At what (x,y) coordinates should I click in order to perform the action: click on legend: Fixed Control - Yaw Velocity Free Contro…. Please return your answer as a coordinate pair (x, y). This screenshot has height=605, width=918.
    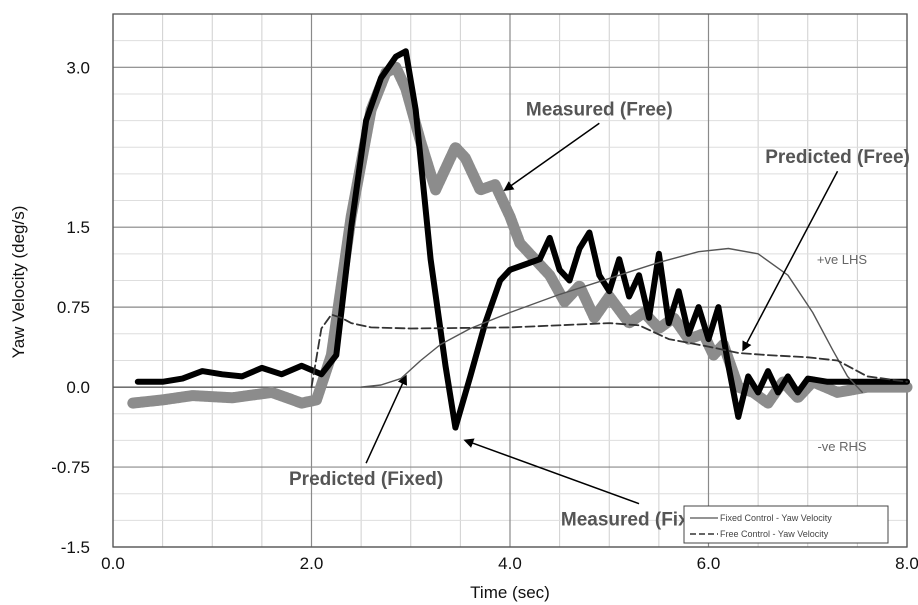
    Looking at the image, I should click on (786, 524).